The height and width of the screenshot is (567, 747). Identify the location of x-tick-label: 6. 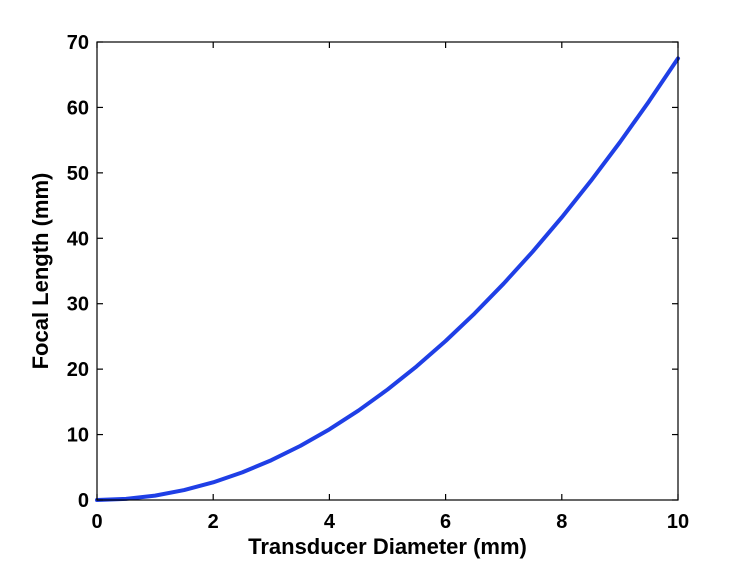
(445, 522).